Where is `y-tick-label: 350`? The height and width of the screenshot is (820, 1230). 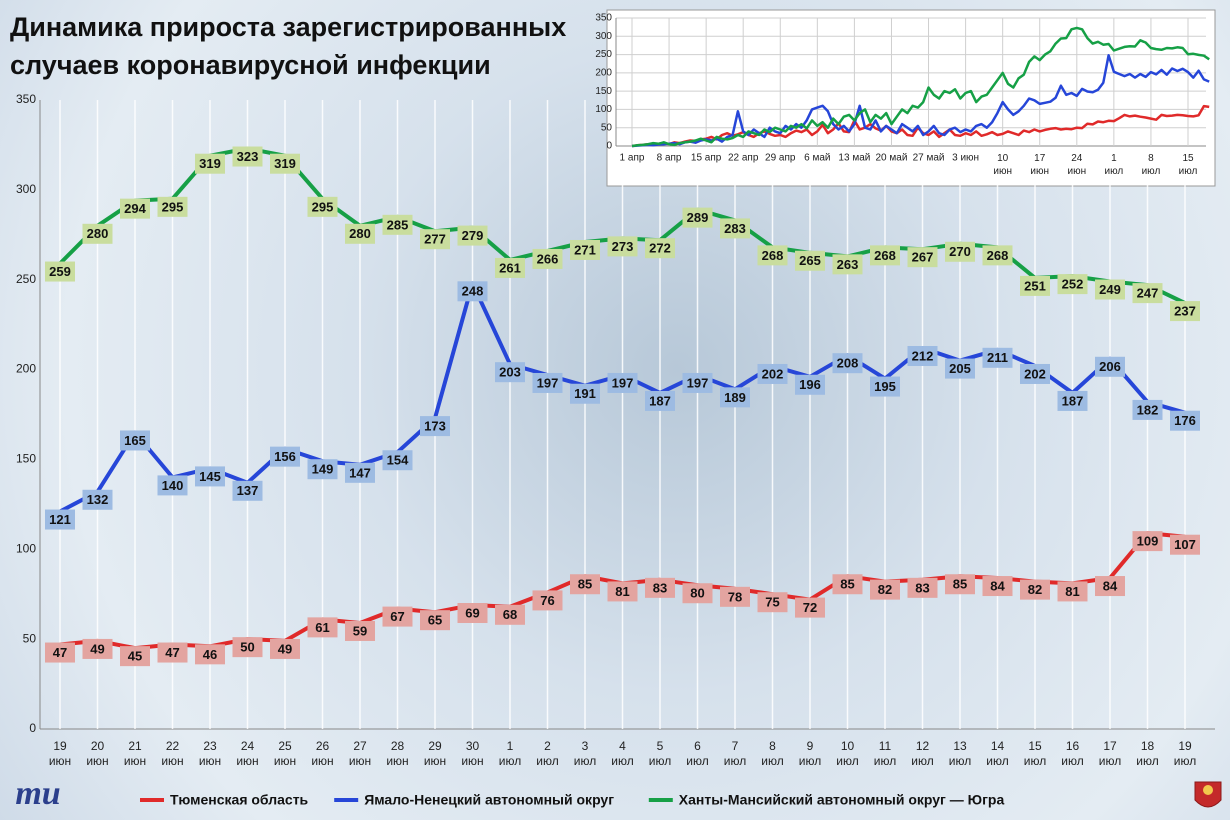 y-tick-label: 350 is located at coordinates (26, 99).